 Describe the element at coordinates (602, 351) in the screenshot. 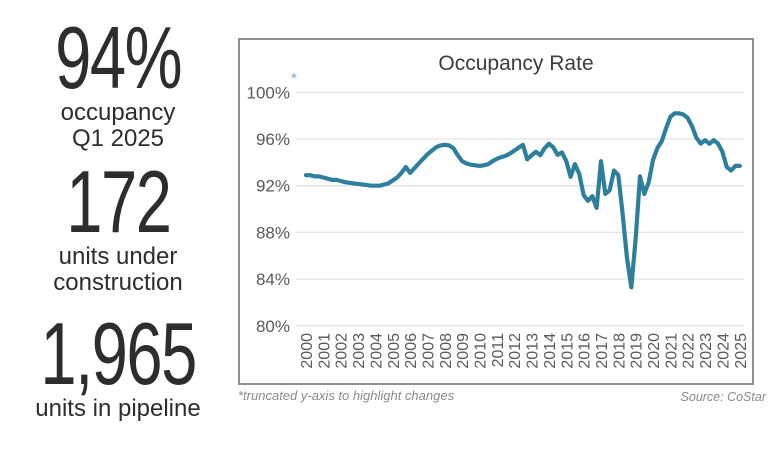

I see `x-tick-label-2017: 2017` at that location.